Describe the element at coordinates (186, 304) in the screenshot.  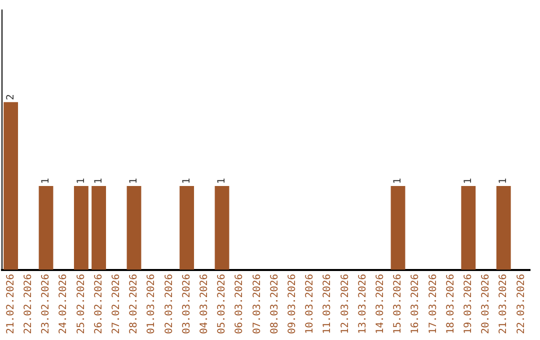
I see `x-tick-label: 03.03.2026` at that location.